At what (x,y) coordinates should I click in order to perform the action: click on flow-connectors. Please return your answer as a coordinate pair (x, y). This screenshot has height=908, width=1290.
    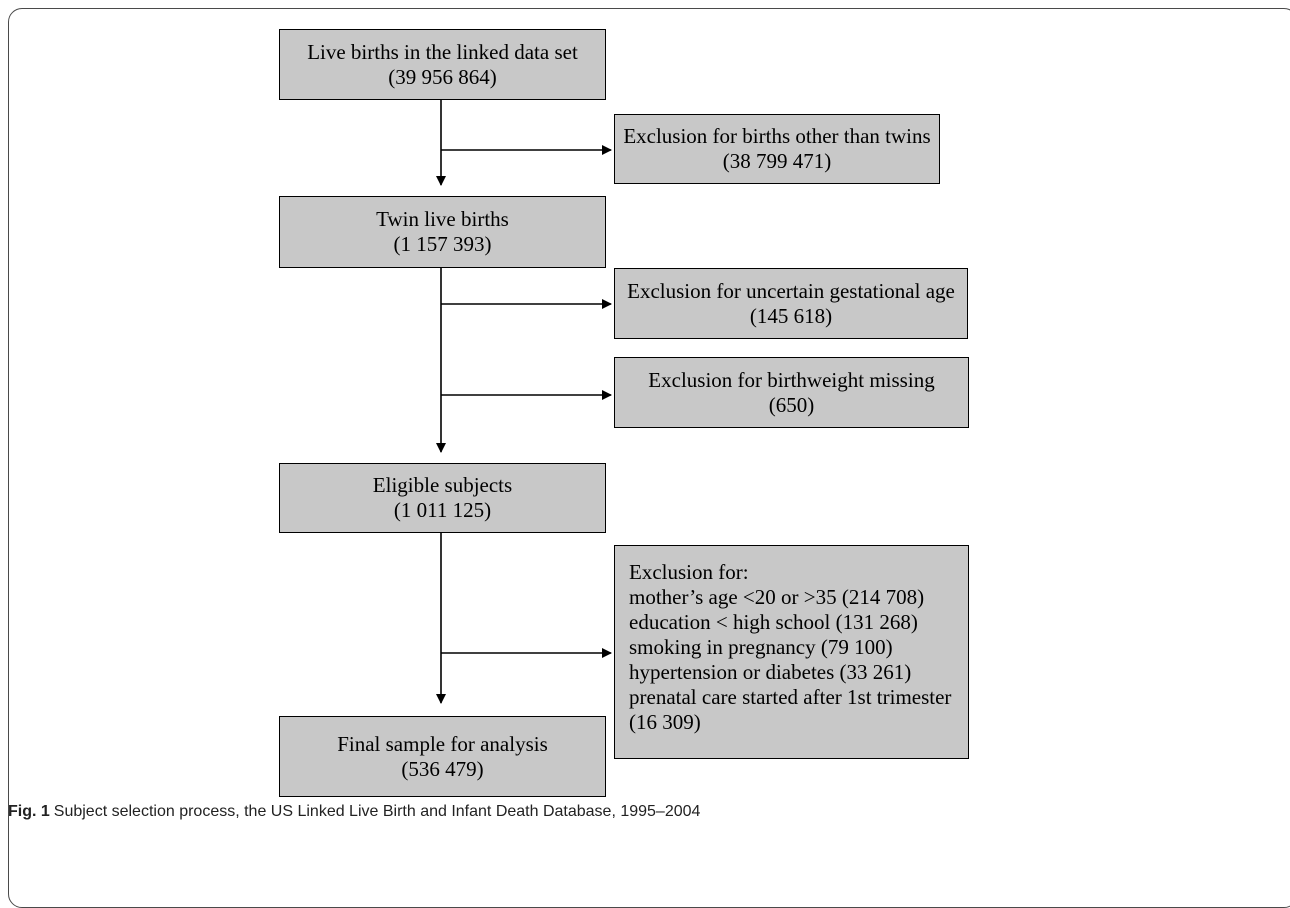
    Looking at the image, I should click on (524, 402).